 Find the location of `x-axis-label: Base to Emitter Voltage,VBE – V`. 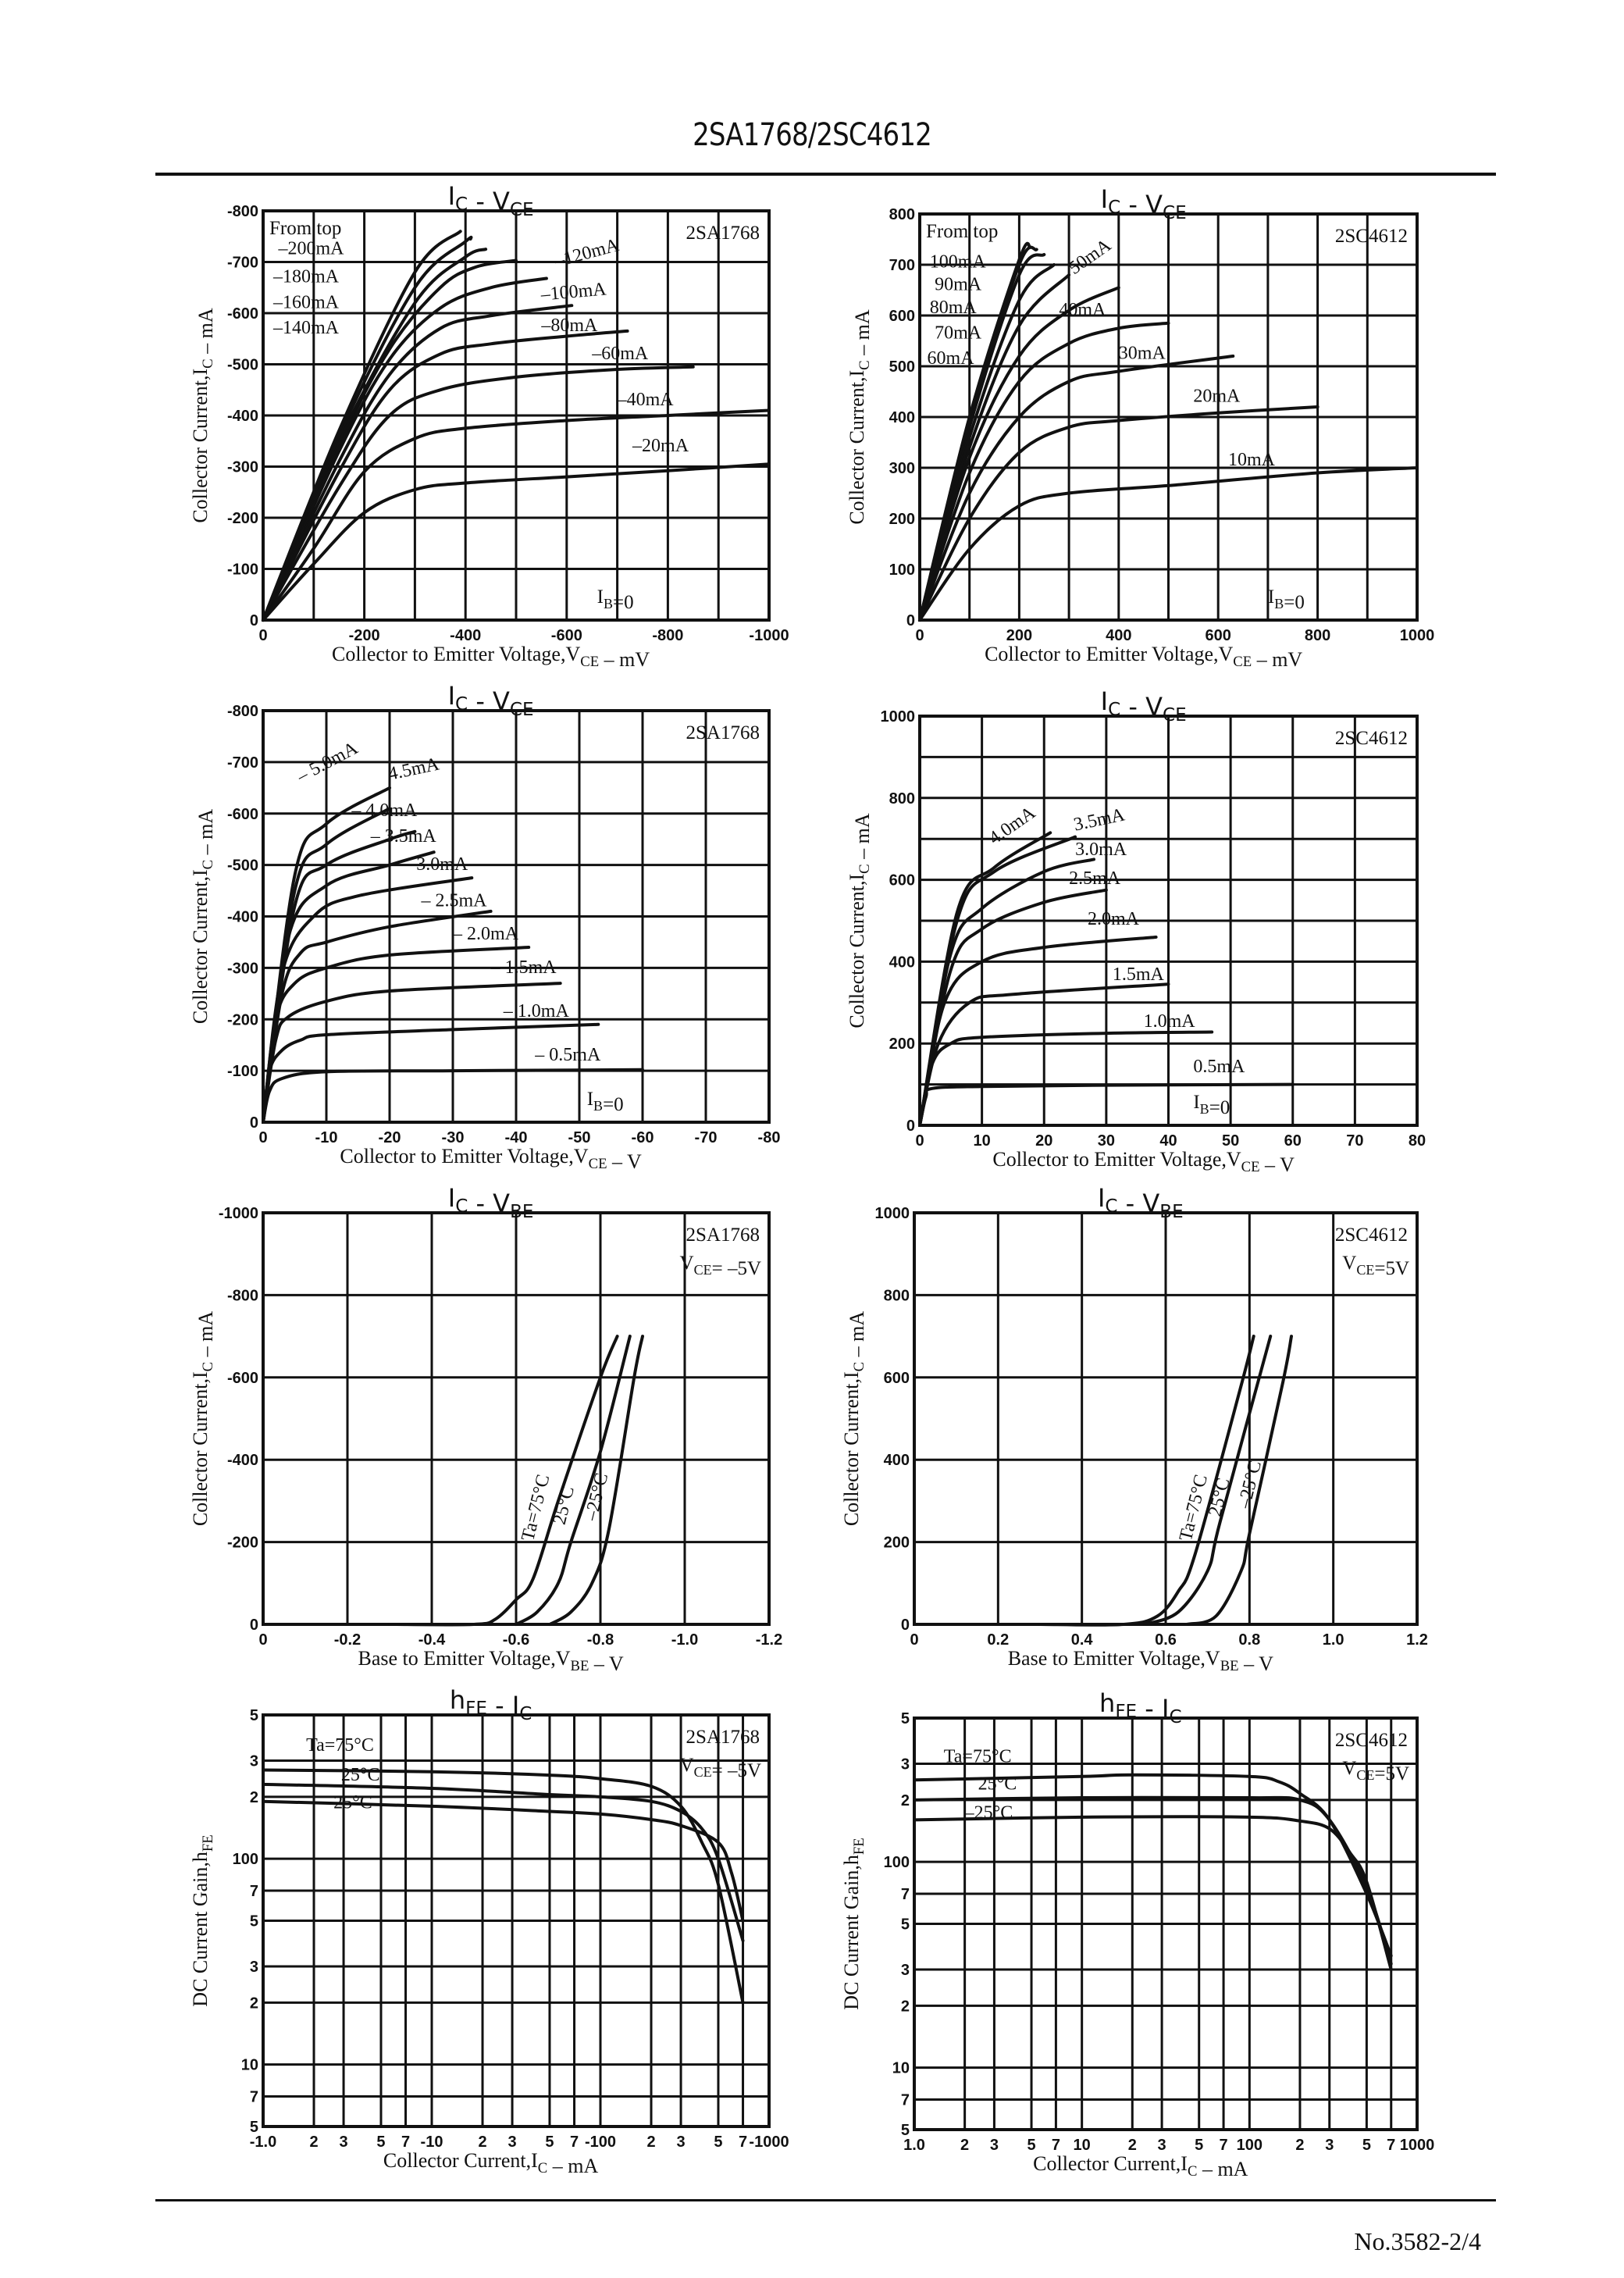

x-axis-label: Base to Emitter Voltage,VBE – V is located at coordinates (1140, 1661).